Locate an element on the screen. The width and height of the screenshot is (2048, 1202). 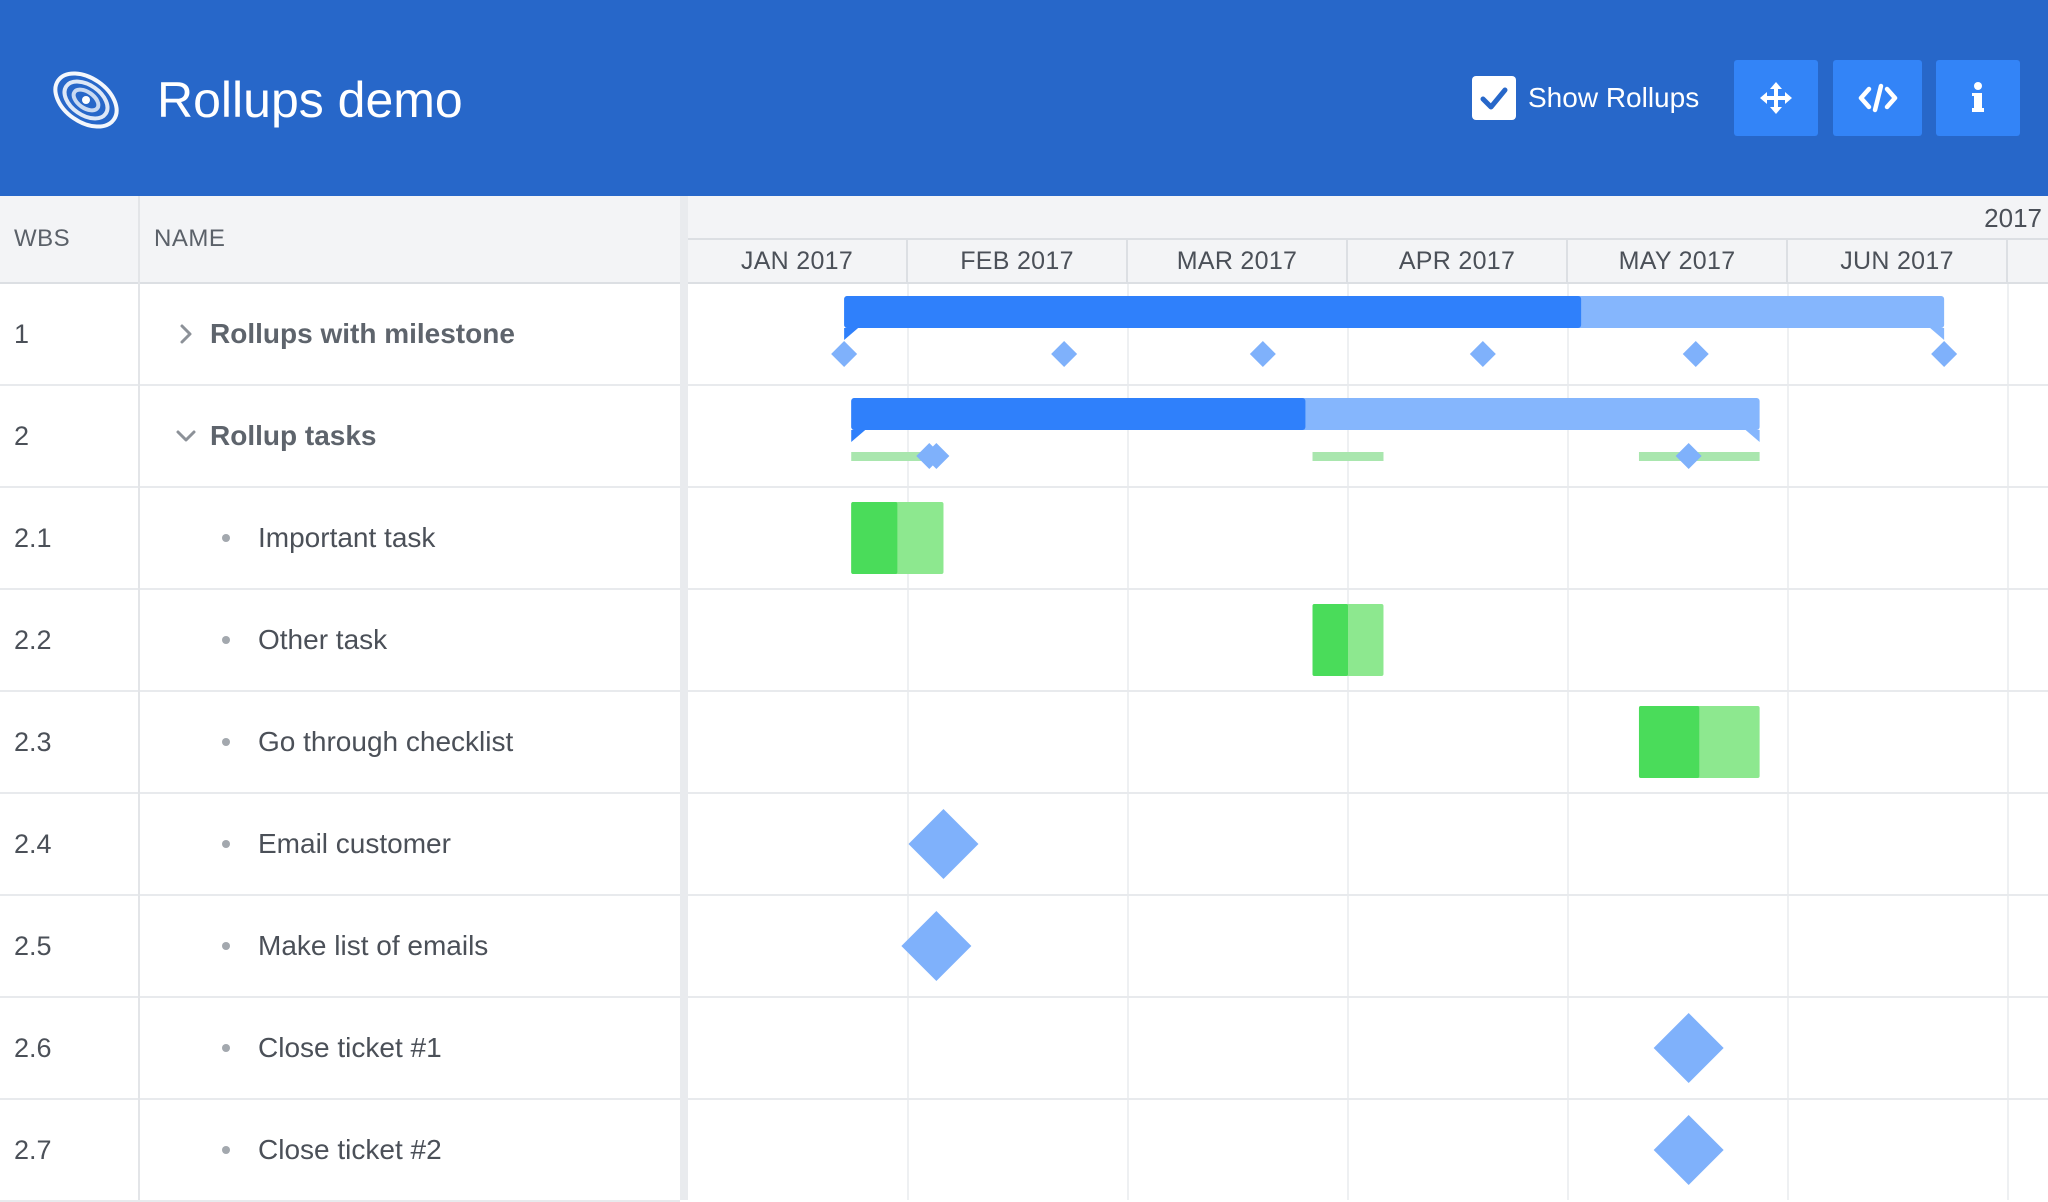
table-row: 2.7 Close ticket #2 is located at coordinates (340, 1151).